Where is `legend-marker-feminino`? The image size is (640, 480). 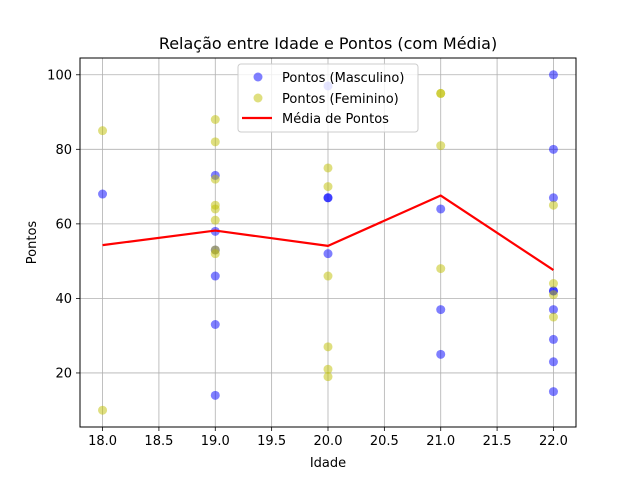
legend-marker-feminino is located at coordinates (258, 98).